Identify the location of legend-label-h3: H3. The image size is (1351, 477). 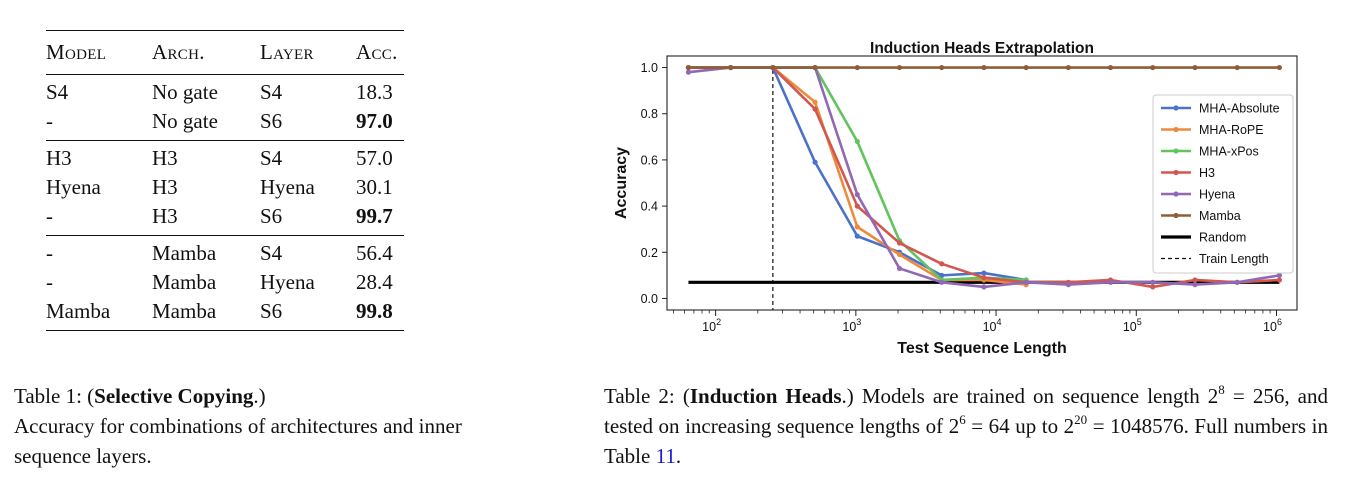
(1207, 173).